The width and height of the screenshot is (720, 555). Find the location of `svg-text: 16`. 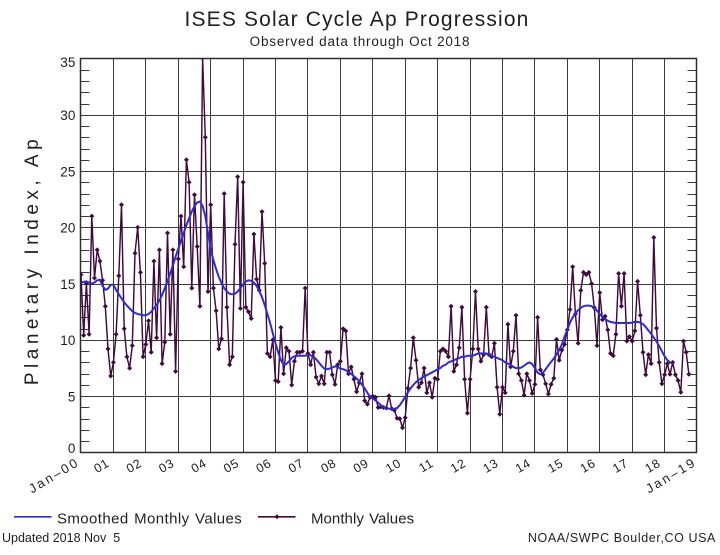

svg-text: 16 is located at coordinates (588, 466).